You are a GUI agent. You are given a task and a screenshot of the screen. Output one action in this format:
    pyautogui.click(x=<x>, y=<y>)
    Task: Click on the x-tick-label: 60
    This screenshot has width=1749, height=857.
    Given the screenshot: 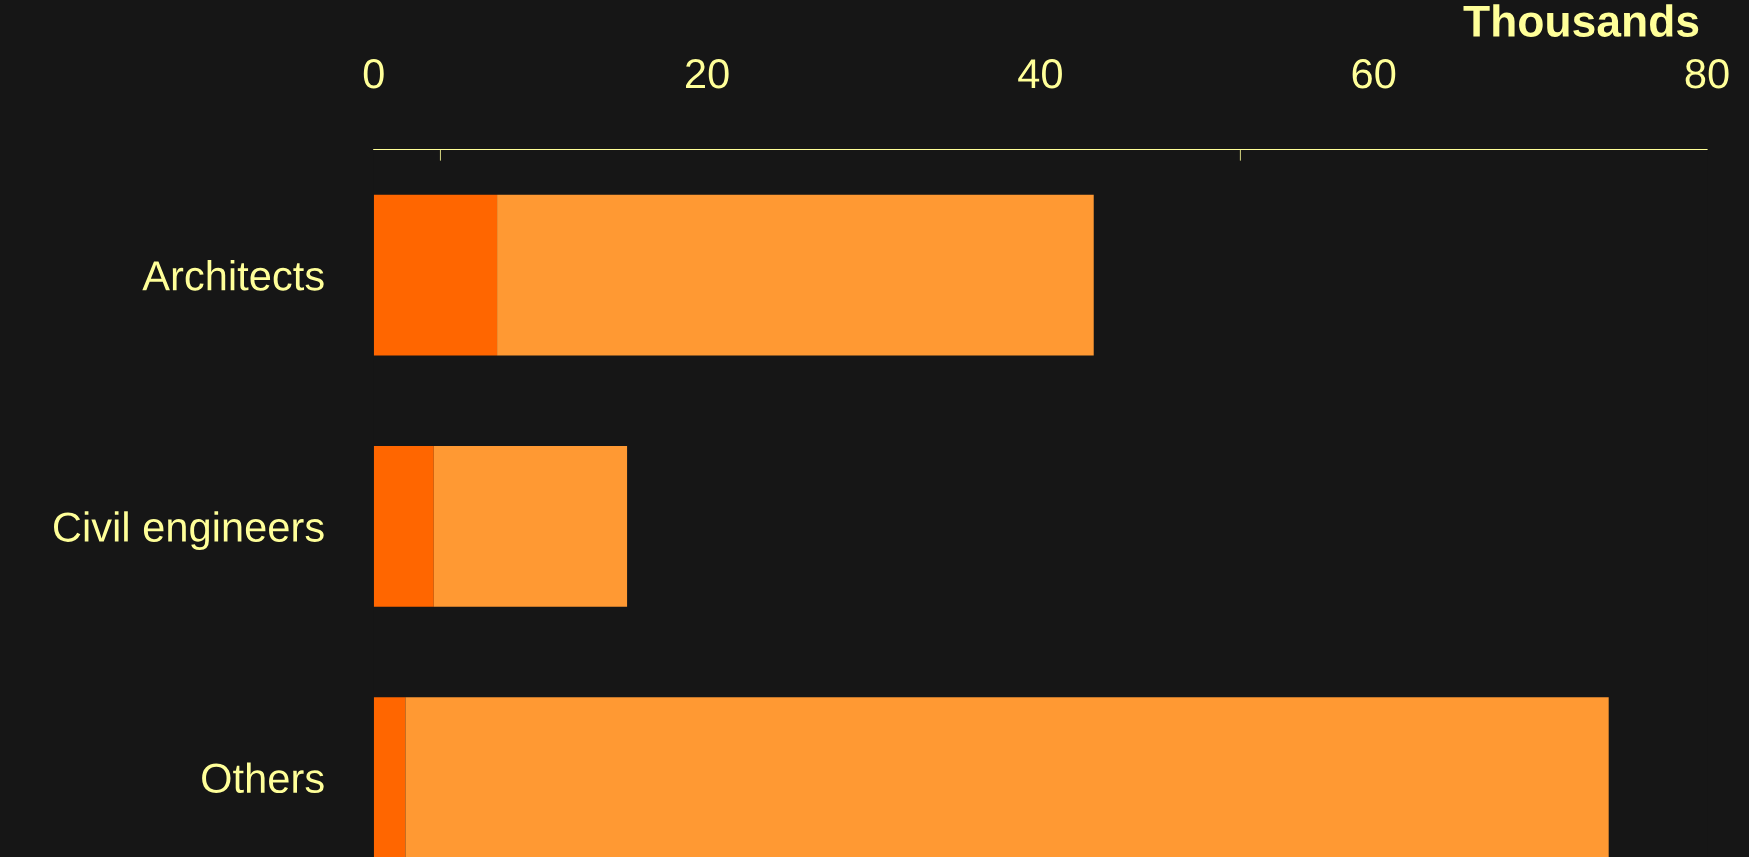 What is the action you would take?
    pyautogui.click(x=1374, y=74)
    